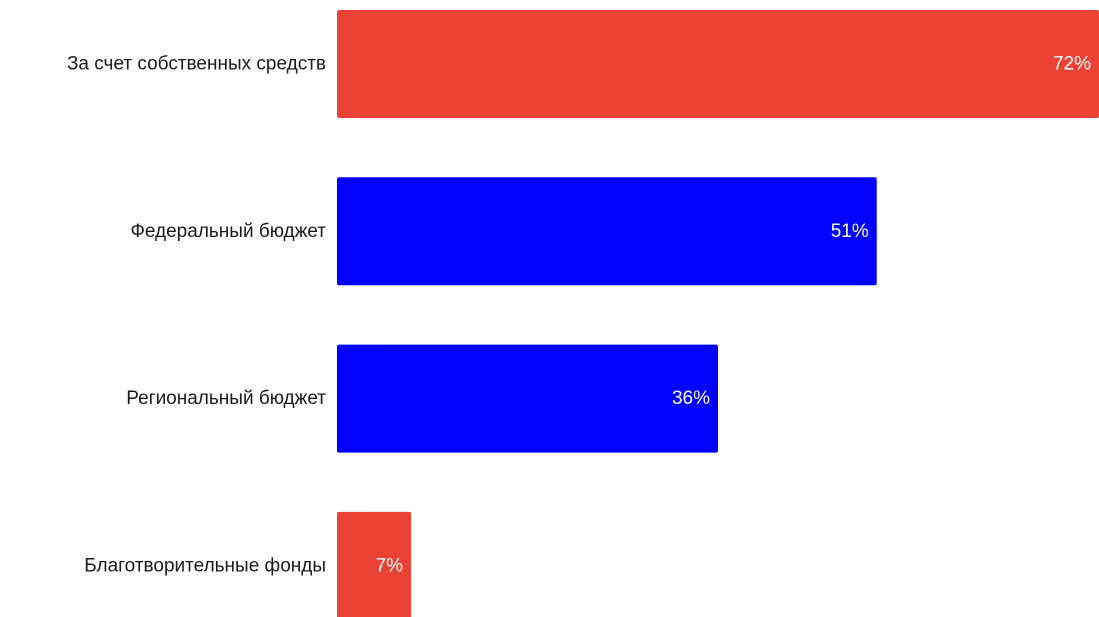  What do you see at coordinates (205, 565) in the screenshot?
I see `category-label-4: Благотворительные фонды` at bounding box center [205, 565].